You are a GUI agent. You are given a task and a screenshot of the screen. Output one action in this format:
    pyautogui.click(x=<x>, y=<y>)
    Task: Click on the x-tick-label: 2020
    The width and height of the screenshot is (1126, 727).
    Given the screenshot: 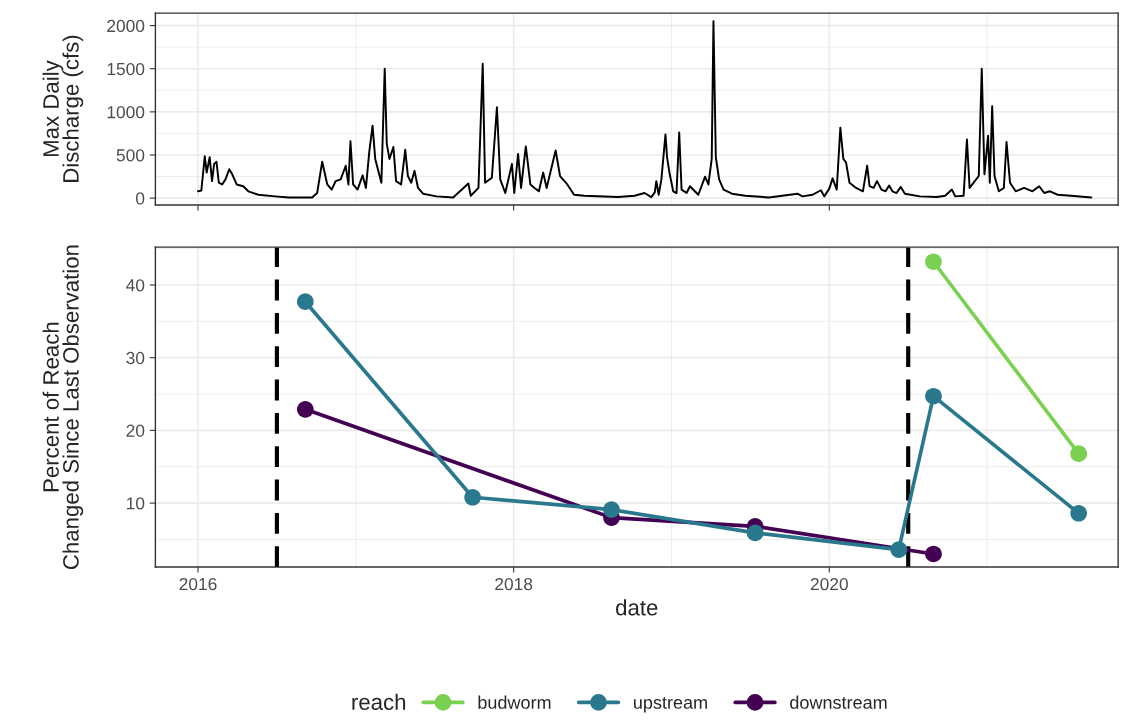 What is the action you would take?
    pyautogui.click(x=829, y=584)
    